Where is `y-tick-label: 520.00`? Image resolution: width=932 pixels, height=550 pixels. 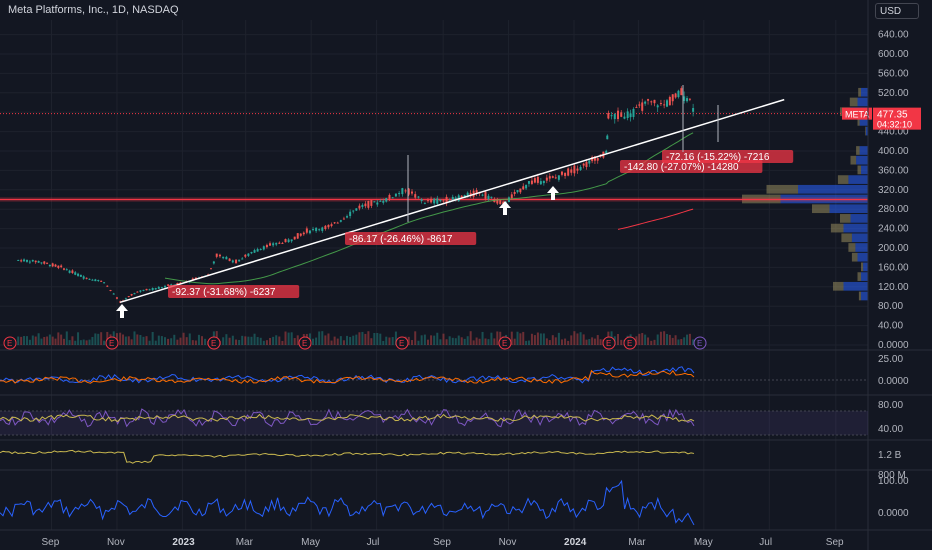 y-tick-label: 520.00 is located at coordinates (893, 93).